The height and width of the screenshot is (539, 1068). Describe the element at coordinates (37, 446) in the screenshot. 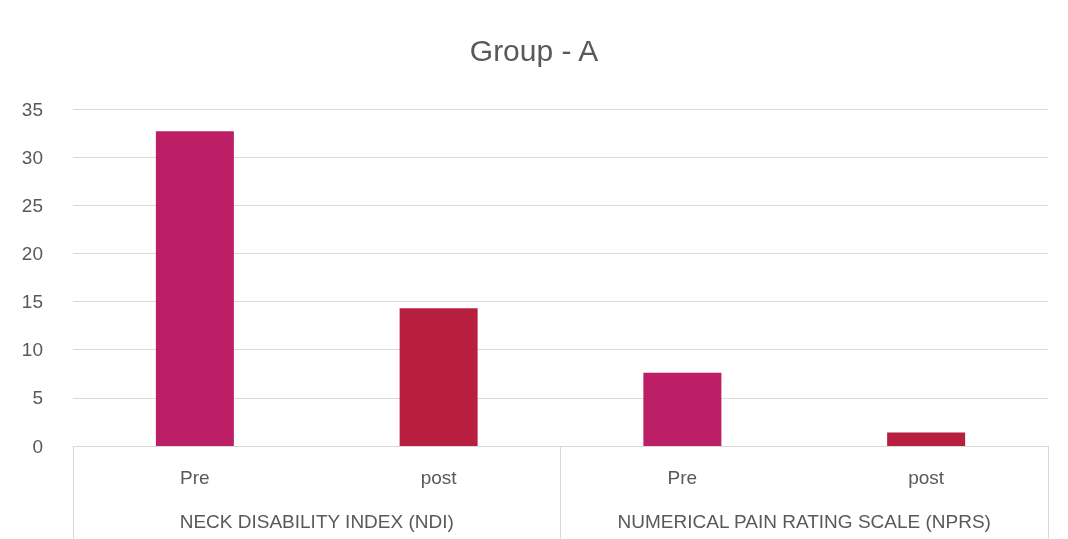

I see `y-tick-label: 0` at that location.